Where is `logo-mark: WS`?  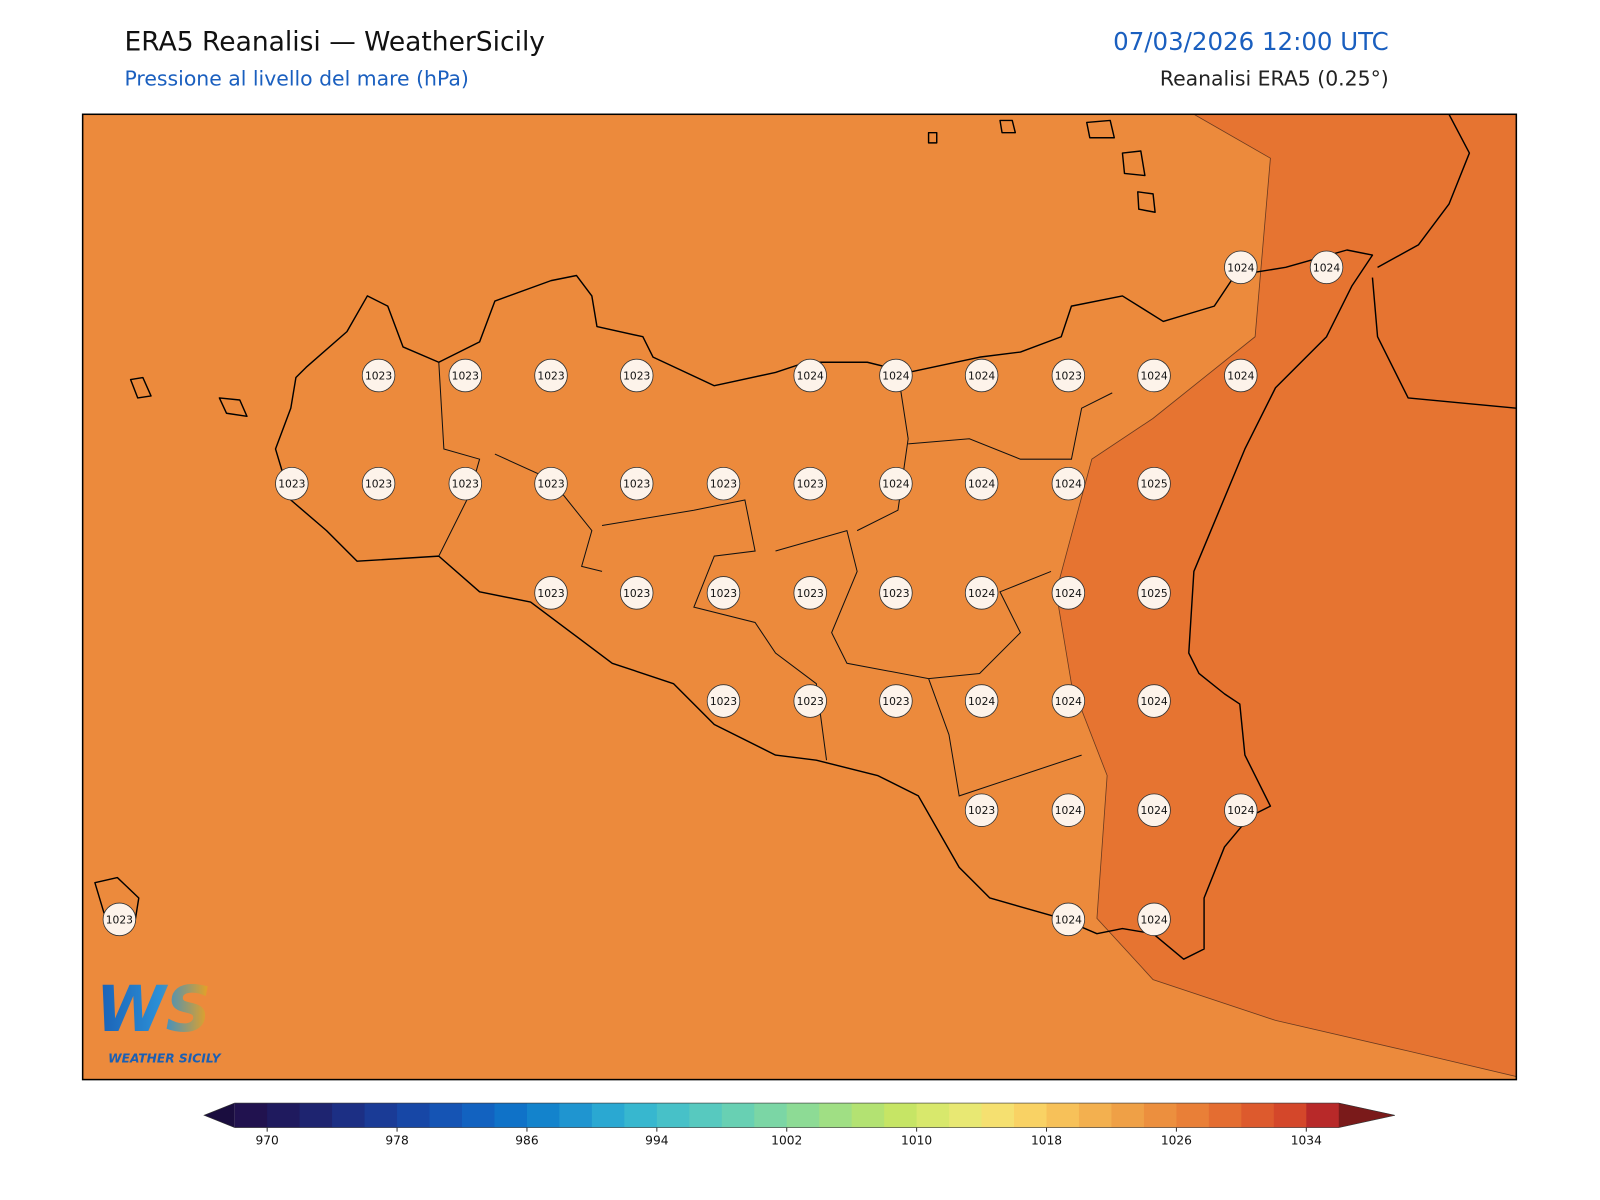
logo-mark: WS is located at coordinates (153, 1009).